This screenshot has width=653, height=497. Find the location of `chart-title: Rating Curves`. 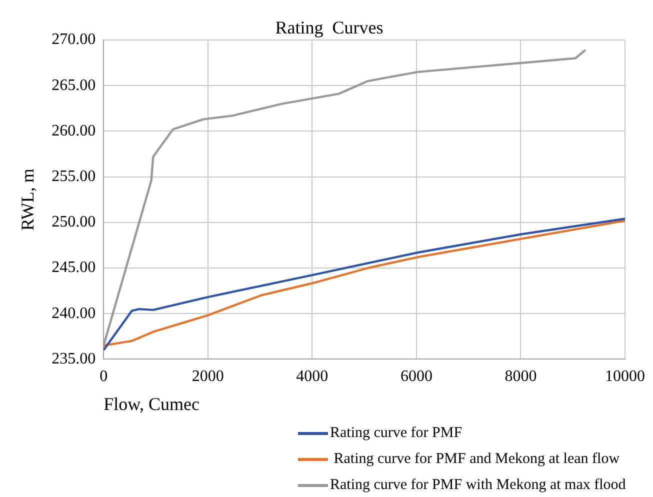

chart-title: Rating Curves is located at coordinates (329, 28).